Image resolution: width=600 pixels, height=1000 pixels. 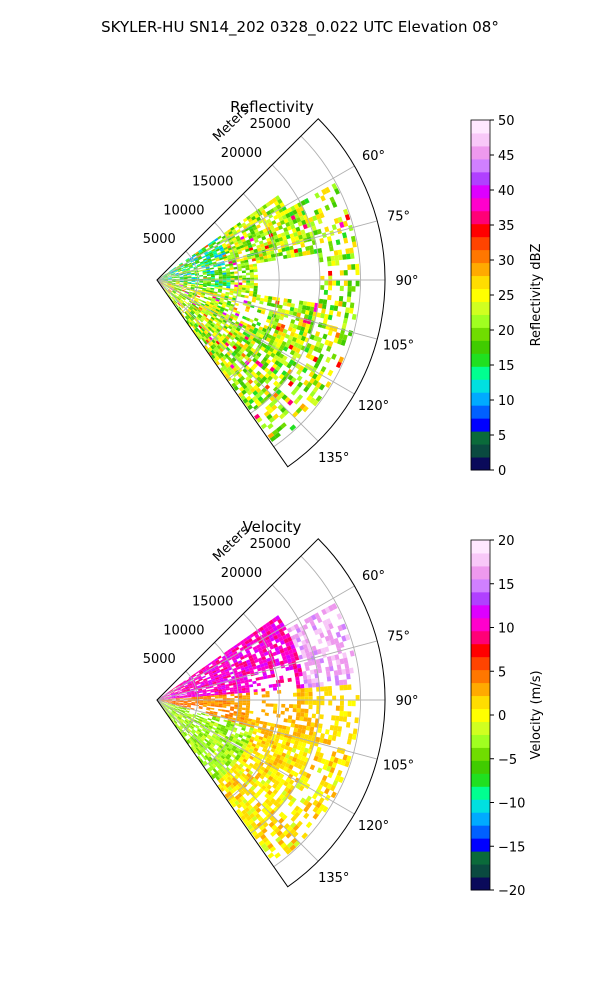 What do you see at coordinates (480, 572) in the screenshot?
I see `colorbar-segment` at bounding box center [480, 572].